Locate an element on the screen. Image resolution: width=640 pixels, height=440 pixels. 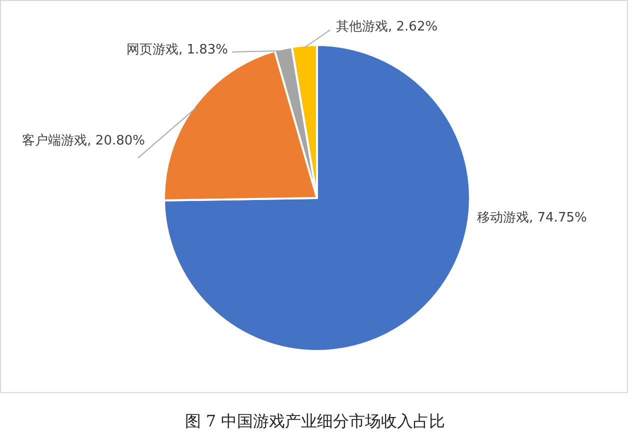
slice-label: 网页游戏, 1.83% is located at coordinates (177, 50).